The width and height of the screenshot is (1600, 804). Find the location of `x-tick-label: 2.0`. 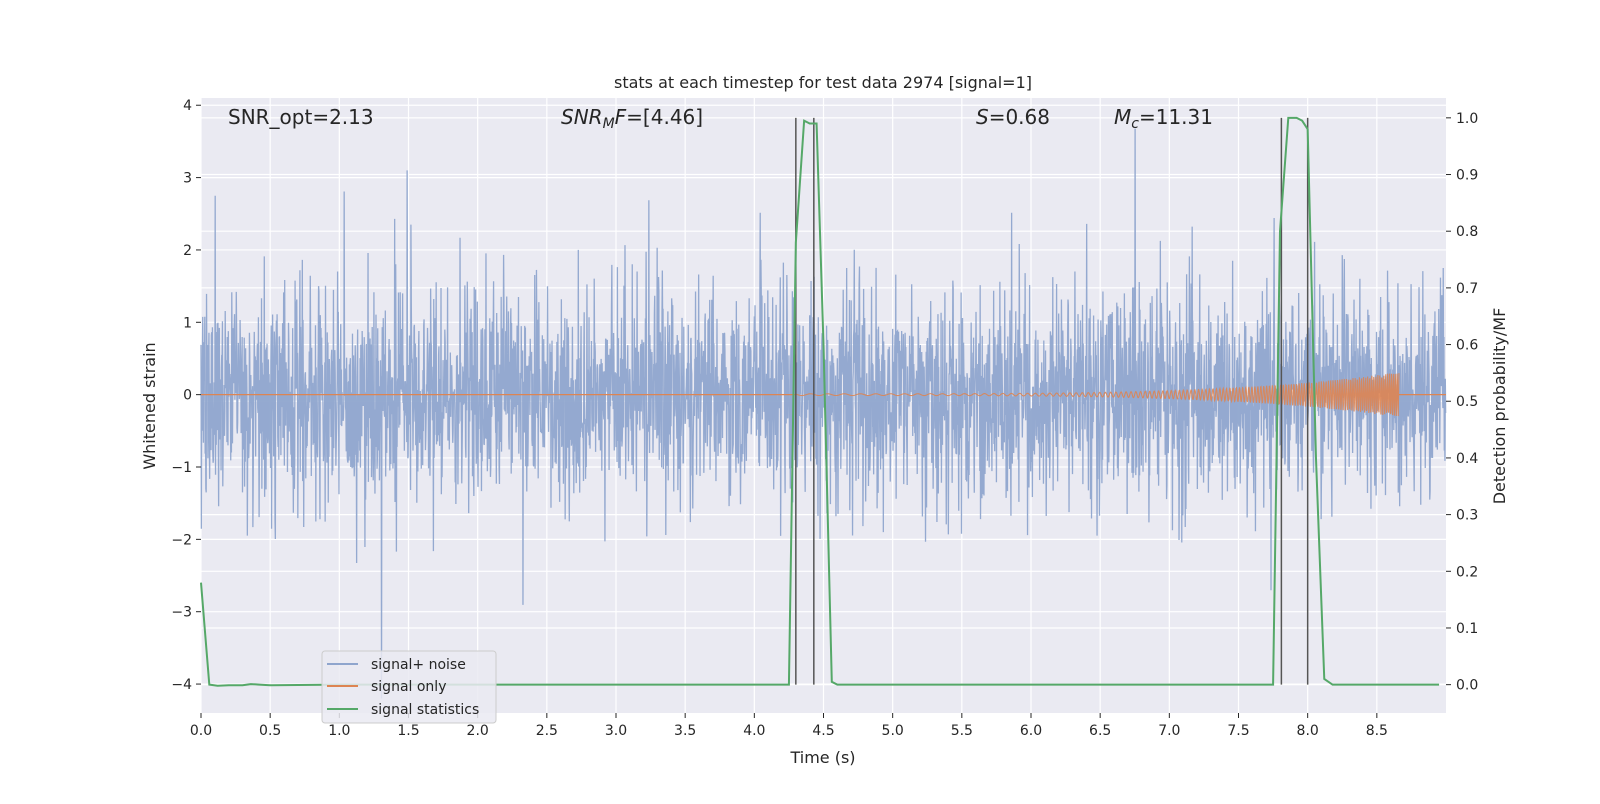

x-tick-label: 2.0 is located at coordinates (478, 731).